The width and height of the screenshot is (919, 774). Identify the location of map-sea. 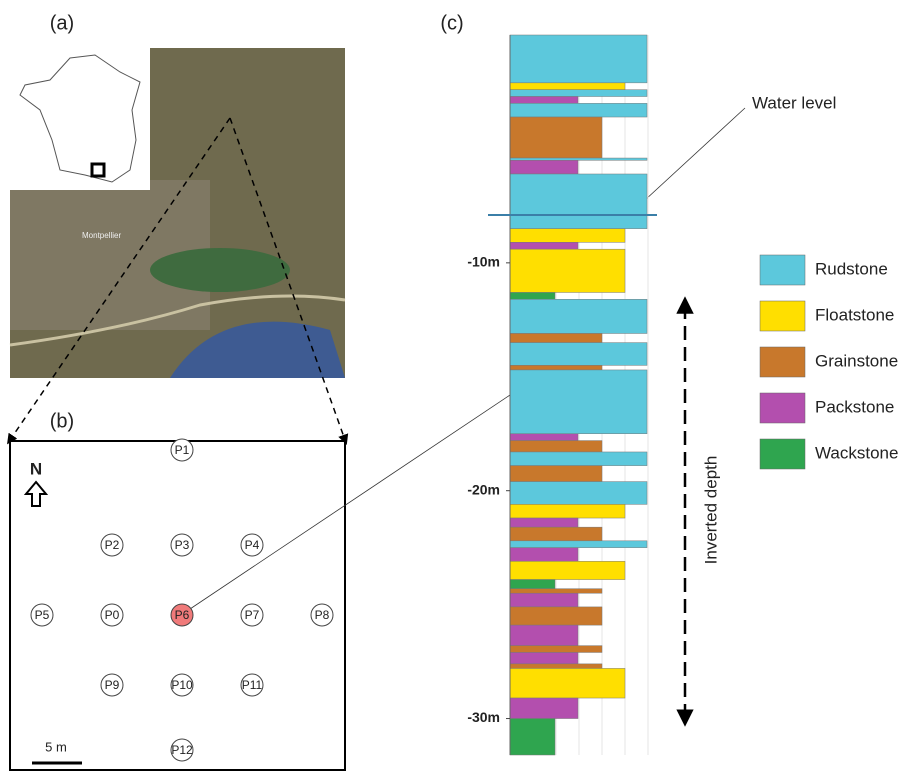
(257, 349).